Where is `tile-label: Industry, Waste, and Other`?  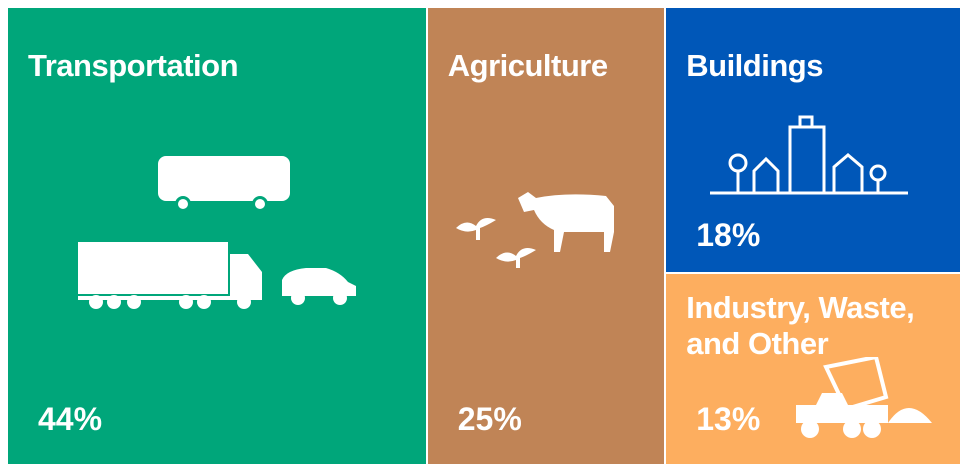
tile-label: Industry, Waste, and Other is located at coordinates (800, 325).